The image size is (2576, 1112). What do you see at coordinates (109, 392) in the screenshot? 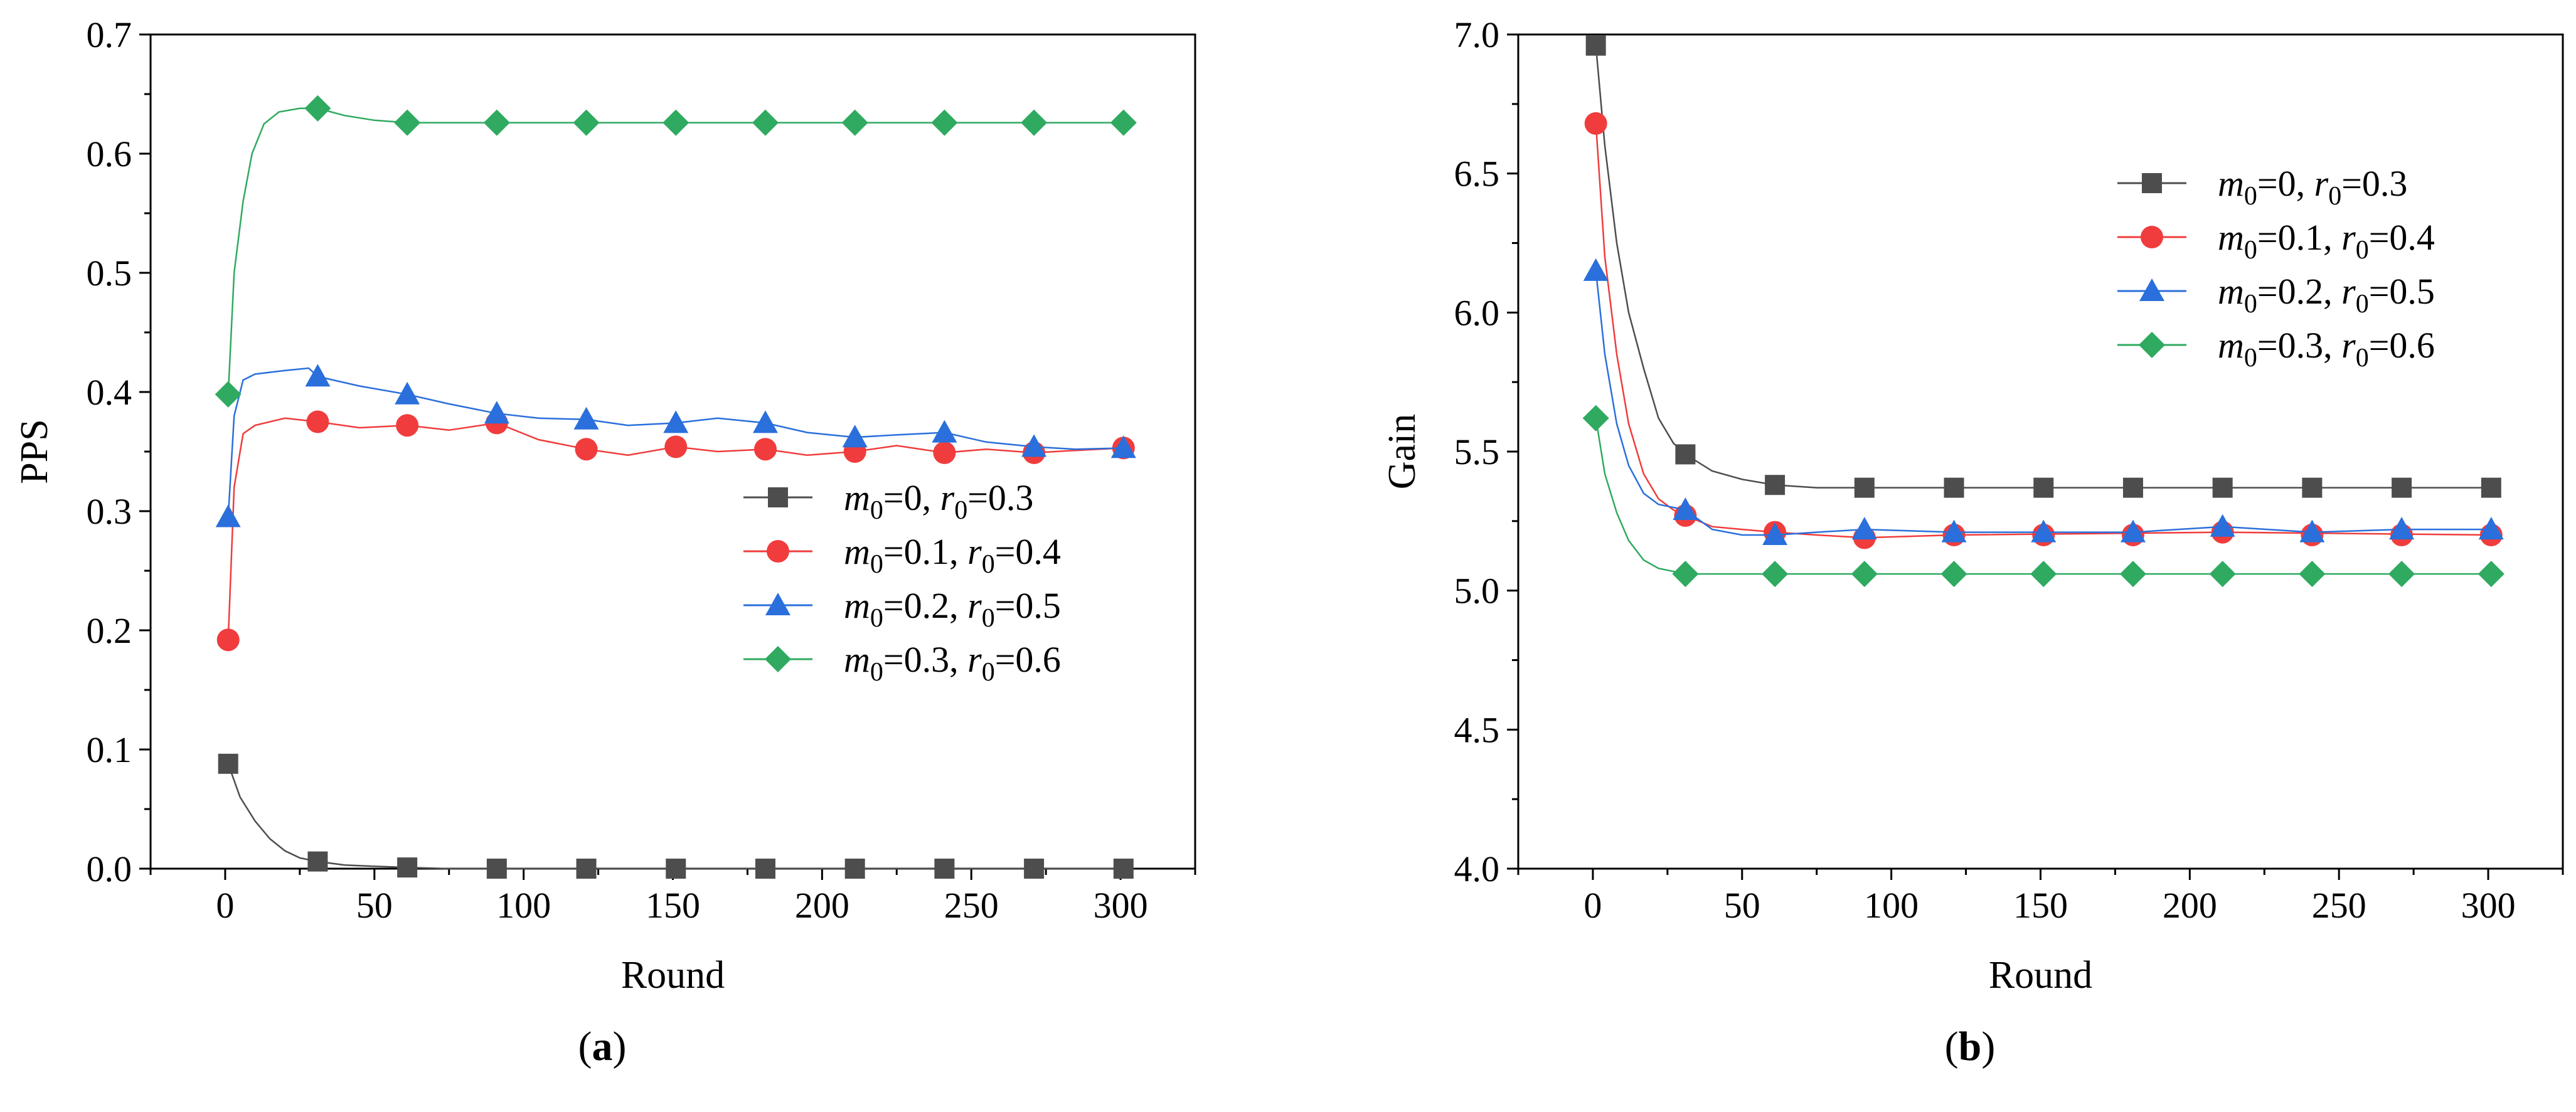
I see `y-tick-label: 0.4` at bounding box center [109, 392].